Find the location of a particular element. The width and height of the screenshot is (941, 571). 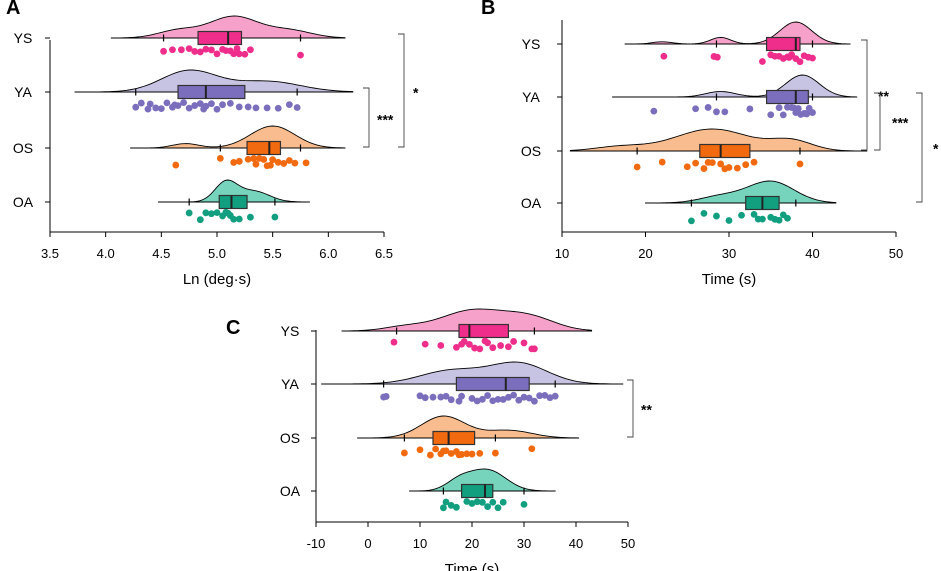

panel-c-x-axis-label: Time (s) is located at coordinates (472, 566).